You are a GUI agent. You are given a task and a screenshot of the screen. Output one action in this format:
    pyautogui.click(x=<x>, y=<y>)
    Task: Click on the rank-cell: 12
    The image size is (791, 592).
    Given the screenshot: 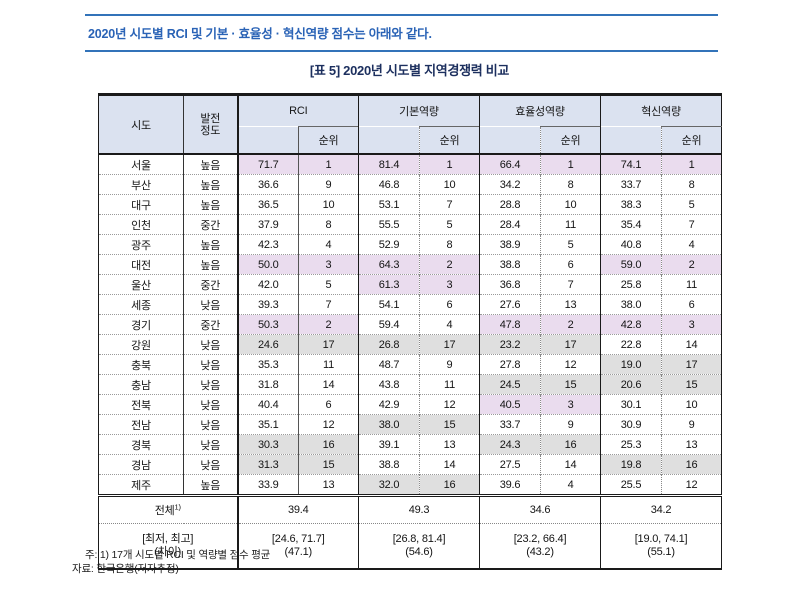 What is the action you would take?
    pyautogui.click(x=328, y=424)
    